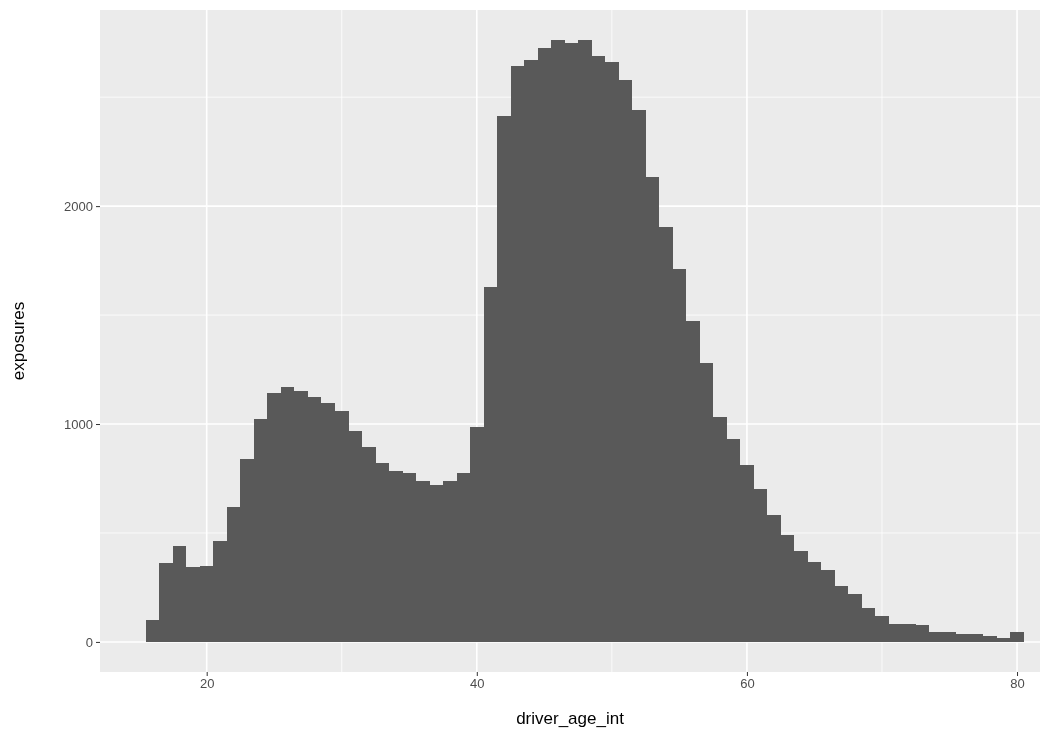  Describe the element at coordinates (570, 718) in the screenshot. I see `x-axis-title: driver_age_int` at that location.